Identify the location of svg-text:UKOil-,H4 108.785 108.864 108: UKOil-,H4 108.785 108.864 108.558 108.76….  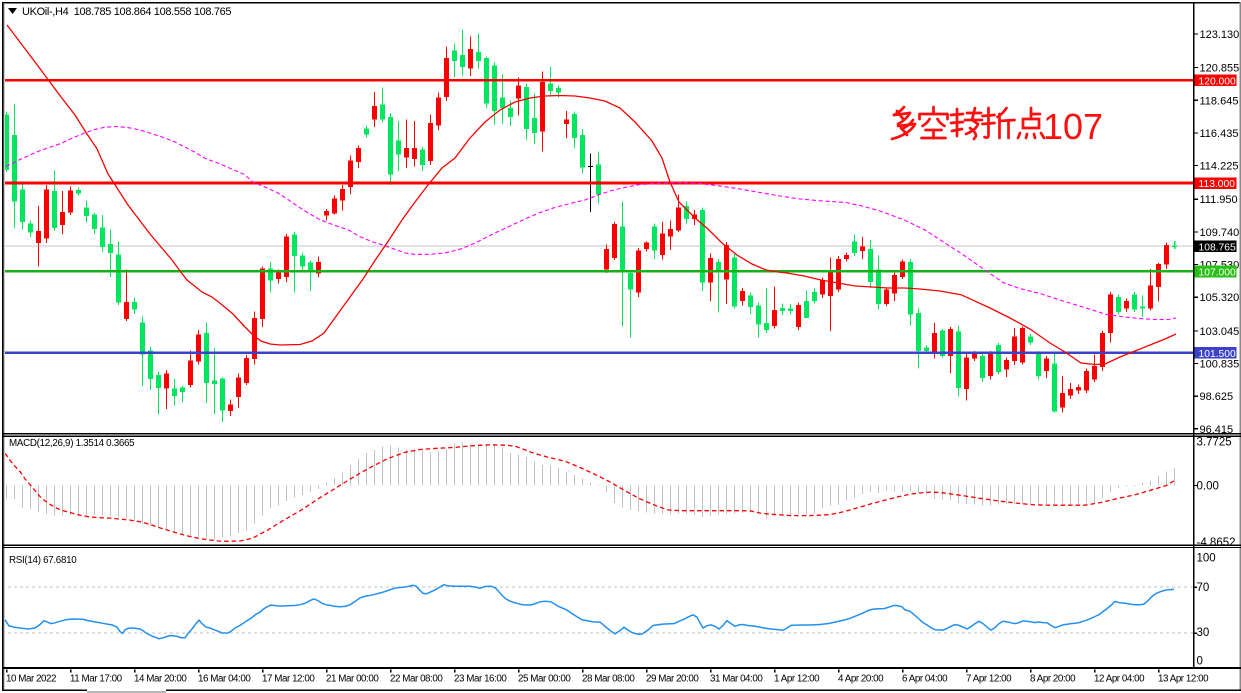
(126, 12).